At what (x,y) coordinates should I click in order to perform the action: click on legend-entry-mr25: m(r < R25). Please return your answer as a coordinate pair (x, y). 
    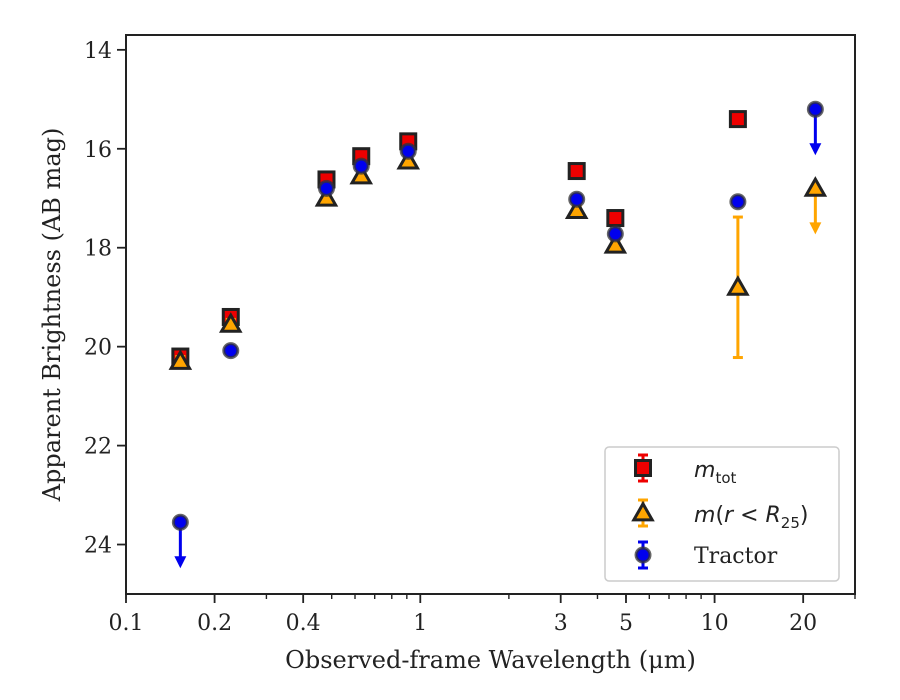
    Looking at the image, I should click on (719, 515).